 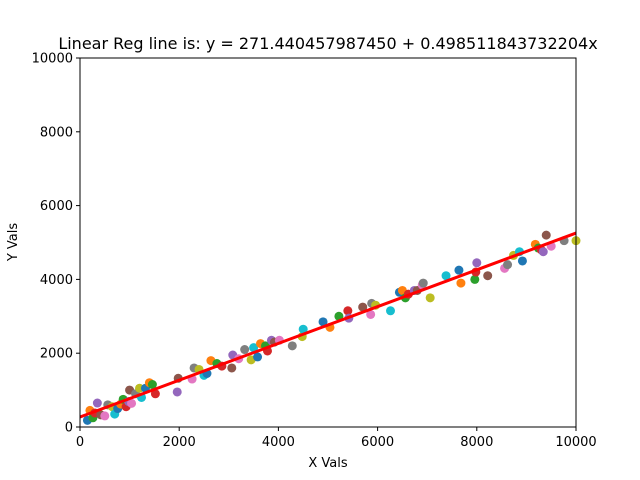 I want to click on y-tick-label: 2000, so click(x=56, y=354).